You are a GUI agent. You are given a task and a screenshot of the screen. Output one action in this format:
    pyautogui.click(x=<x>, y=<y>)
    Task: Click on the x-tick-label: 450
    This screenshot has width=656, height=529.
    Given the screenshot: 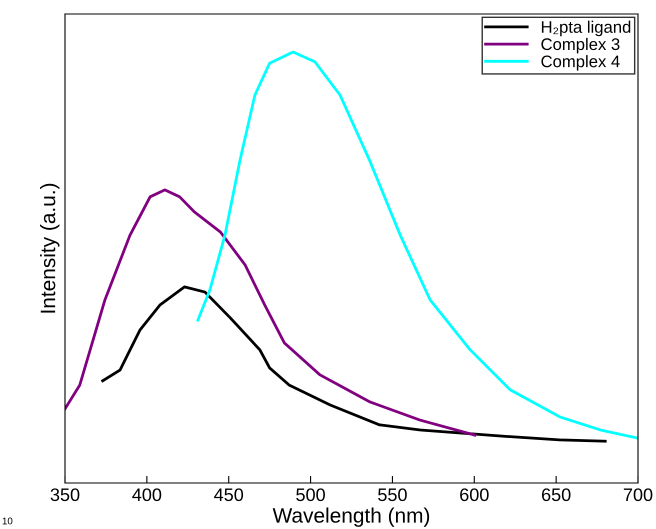 What is the action you would take?
    pyautogui.click(x=229, y=495)
    